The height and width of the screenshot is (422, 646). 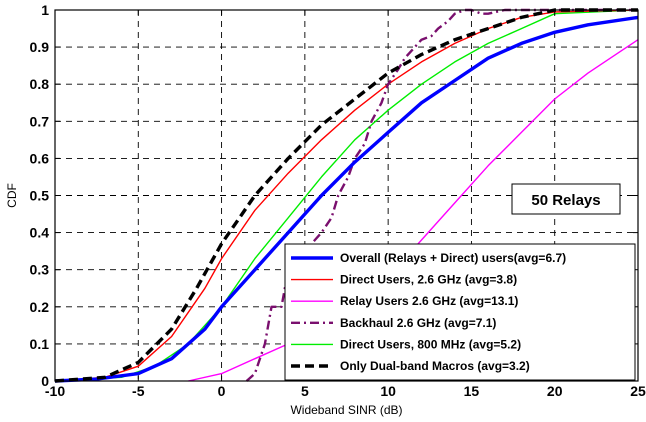 What do you see at coordinates (472, 391) in the screenshot?
I see `x-tick-label: 15` at bounding box center [472, 391].